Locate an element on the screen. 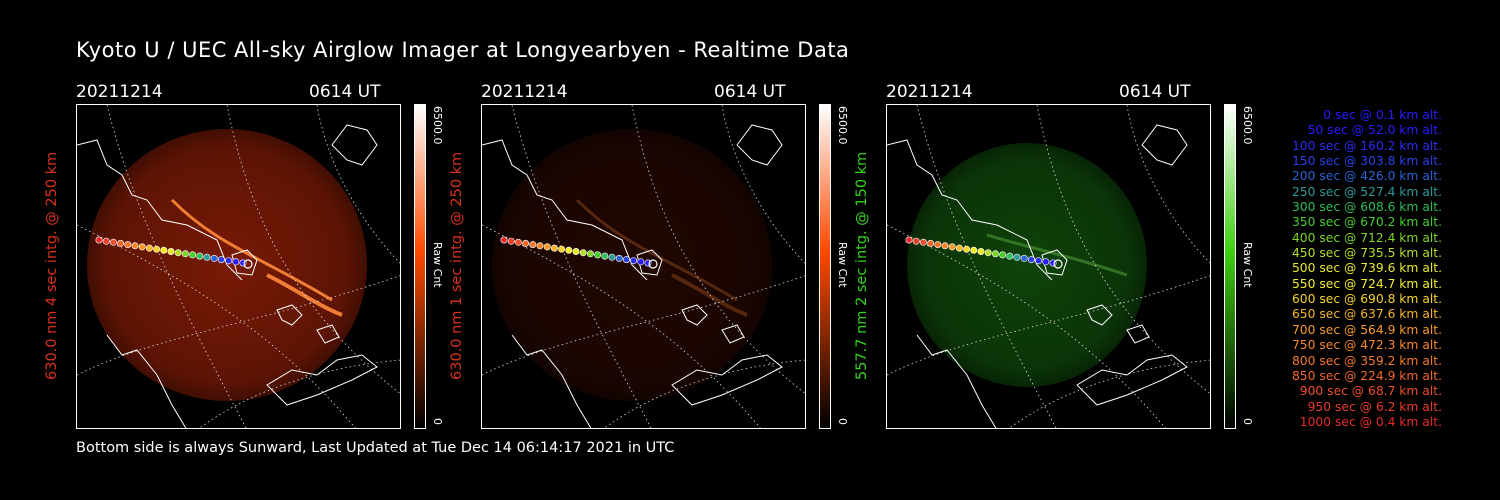 The image size is (1500, 500). legend-row: 350 sec @ 670.2 km alt. is located at coordinates (1366, 222).